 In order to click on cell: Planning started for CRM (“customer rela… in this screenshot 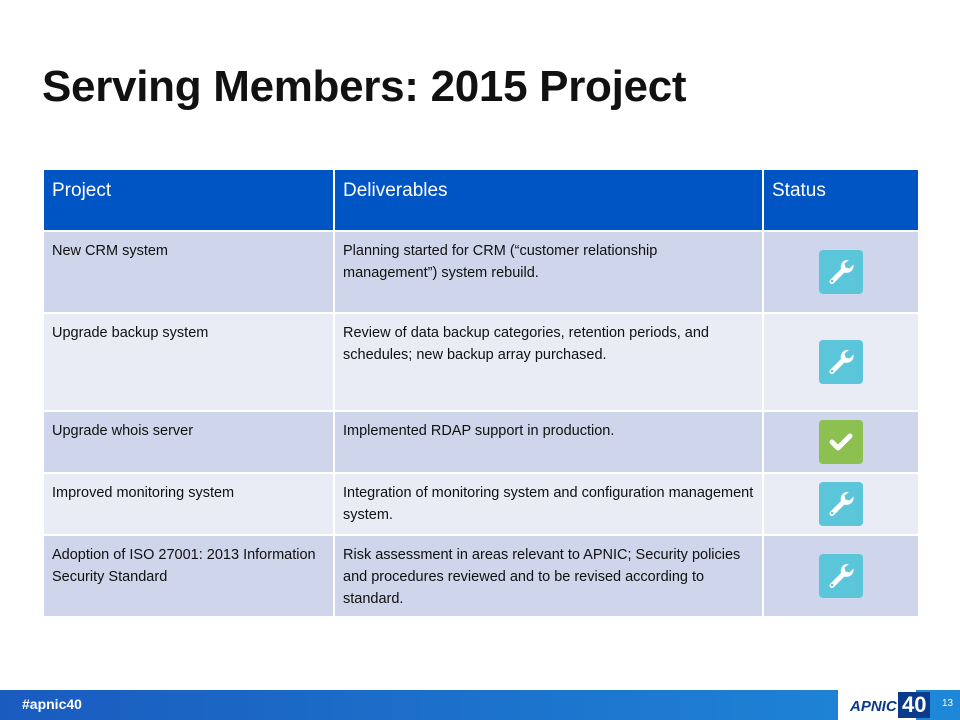, I will do `click(548, 272)`.